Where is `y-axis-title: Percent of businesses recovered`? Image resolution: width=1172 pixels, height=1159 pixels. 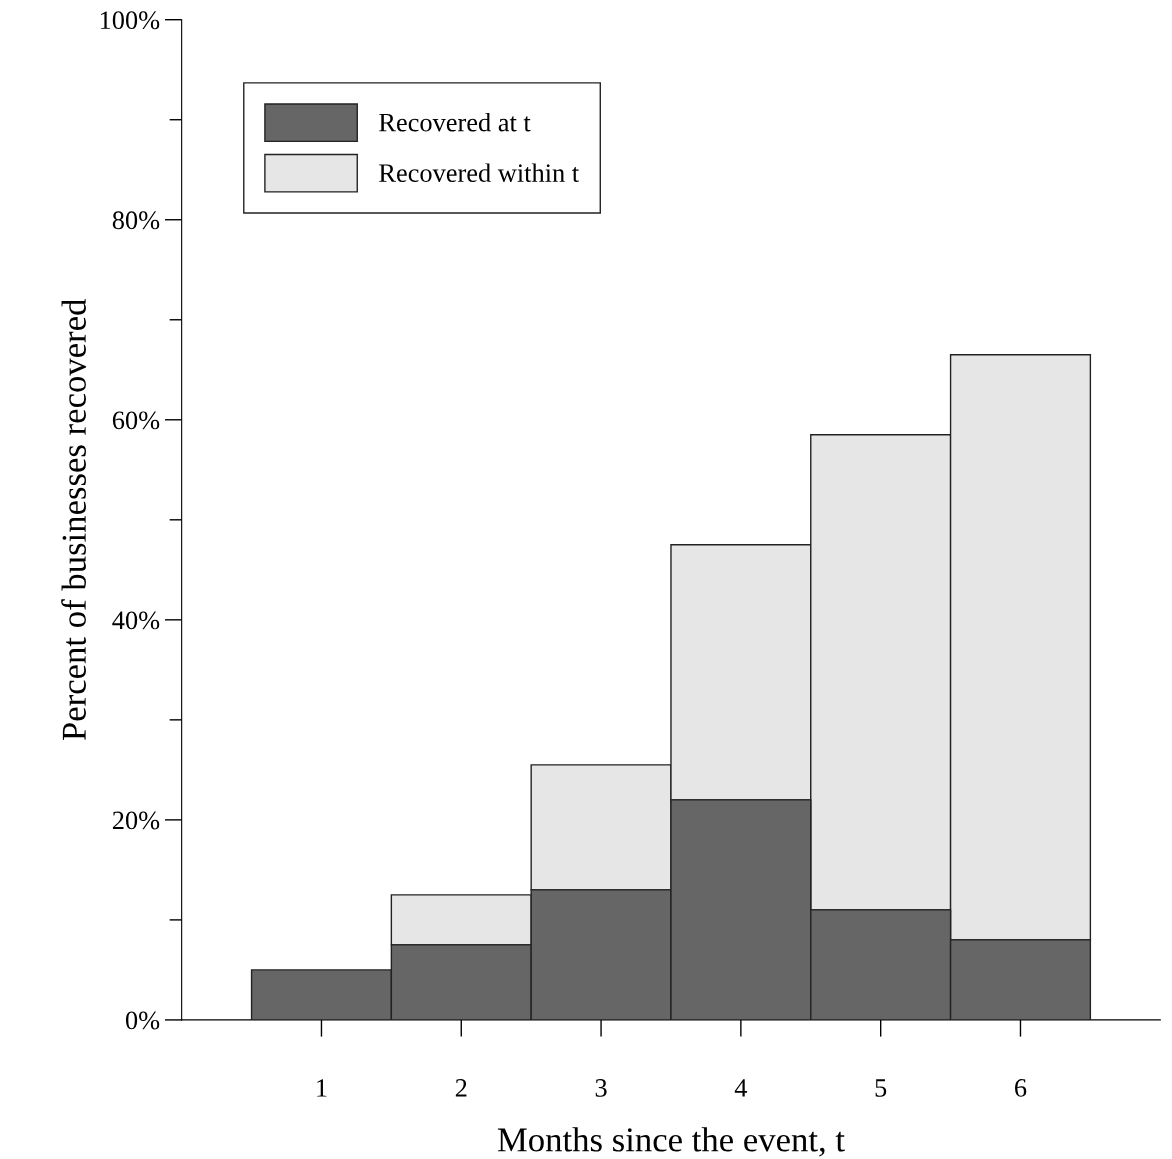
y-axis-title: Percent of businesses recovered is located at coordinates (73, 519).